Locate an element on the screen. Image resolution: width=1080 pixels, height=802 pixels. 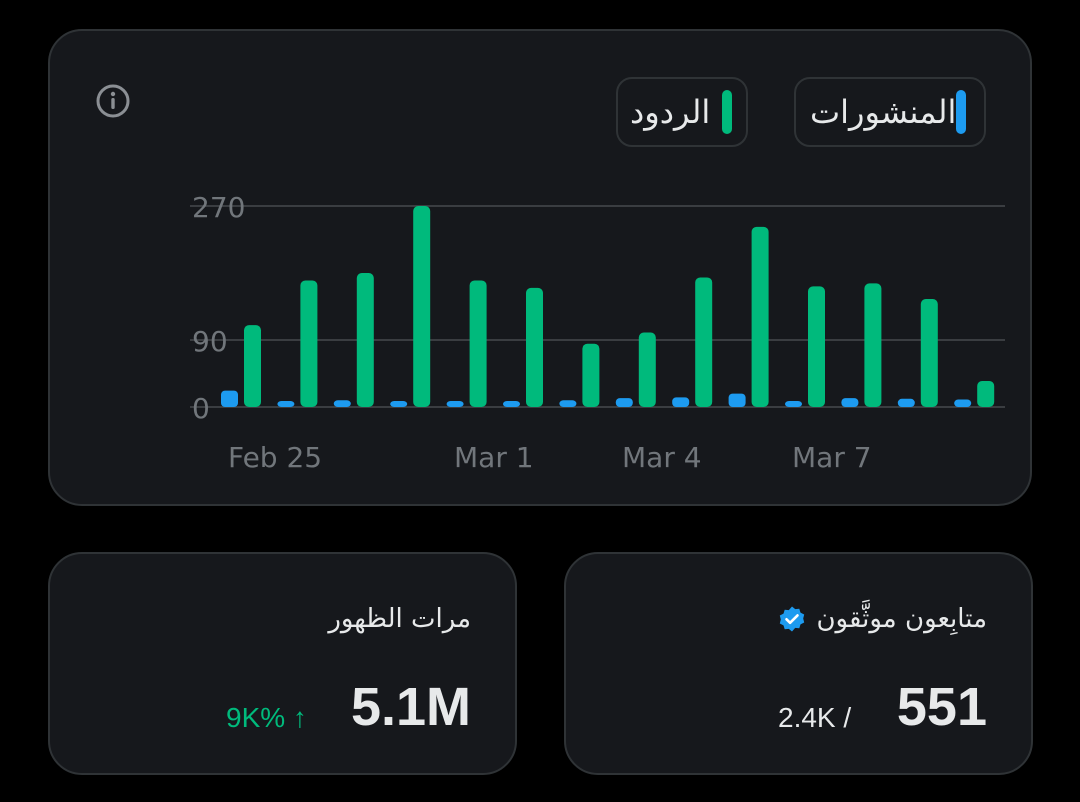
verified-followers-title: متابِعون موثَّقون is located at coordinates (901, 619).